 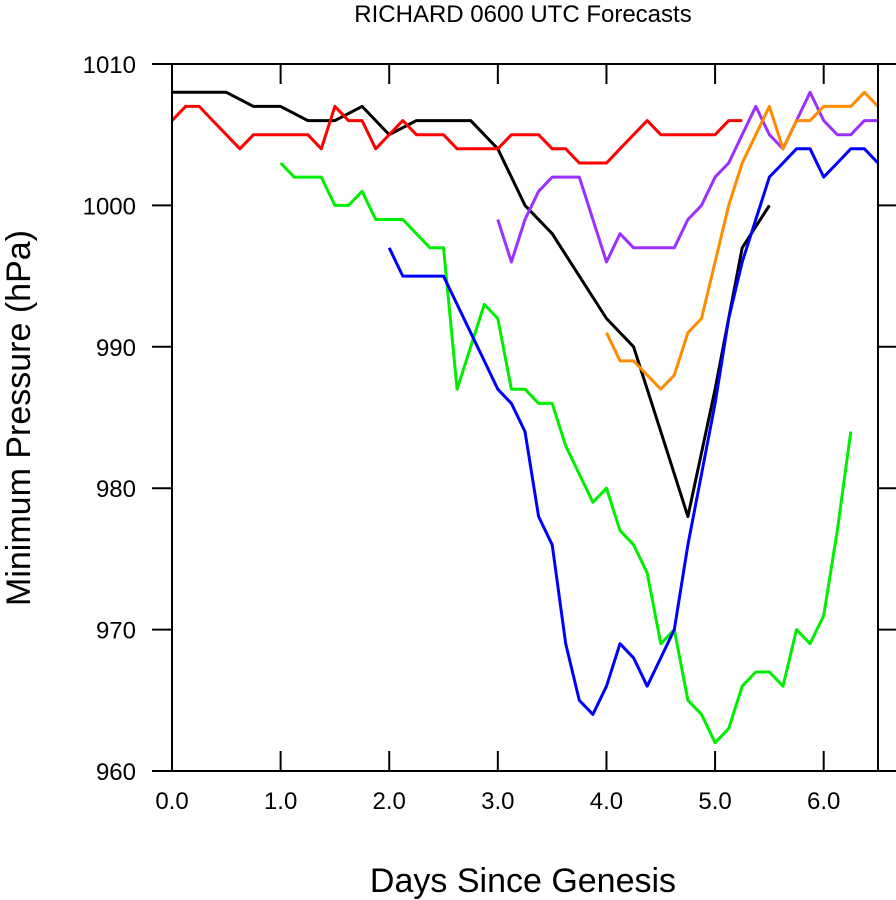 What do you see at coordinates (171, 801) in the screenshot?
I see `x-tick-label: 0.0` at bounding box center [171, 801].